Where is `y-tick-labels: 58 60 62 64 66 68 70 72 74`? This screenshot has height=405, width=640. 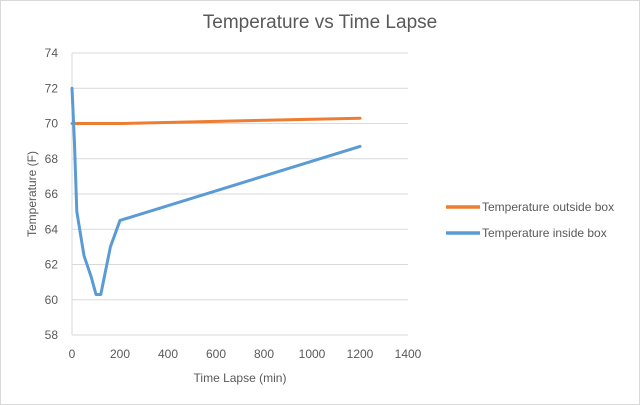 y-tick-labels: 58 60 62 64 66 68 70 72 74 is located at coordinates (52, 194).